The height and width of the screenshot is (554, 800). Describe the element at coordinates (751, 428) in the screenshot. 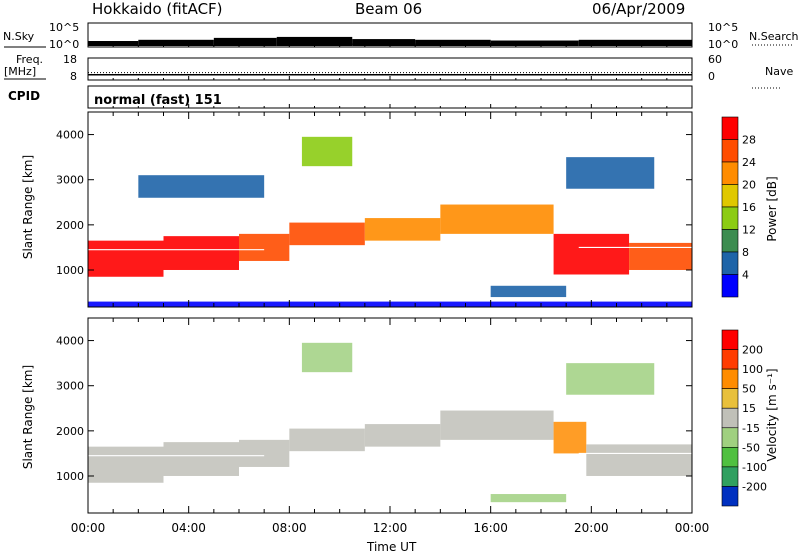

I see `colorbar-tick-label: -15` at that location.